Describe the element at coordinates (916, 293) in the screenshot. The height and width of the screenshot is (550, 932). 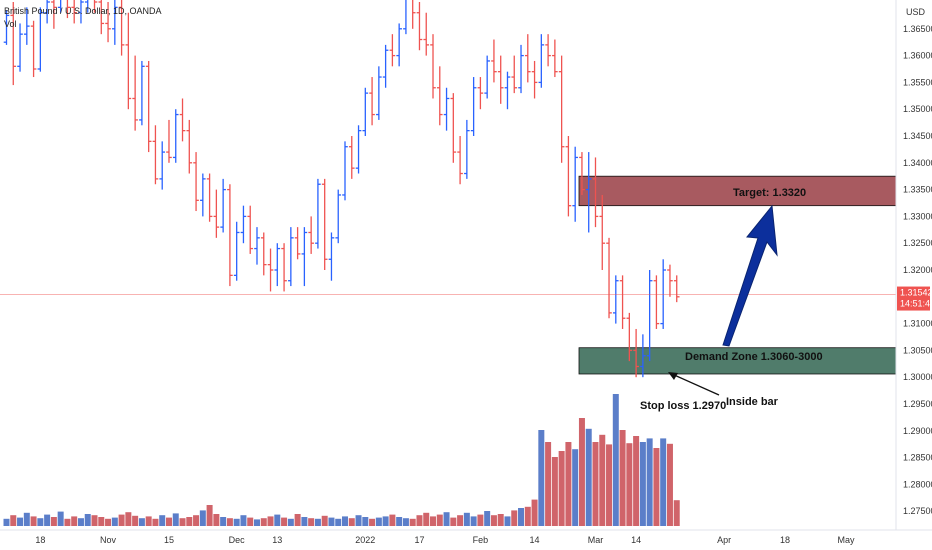
I see `last-price-value: 1.31542` at that location.